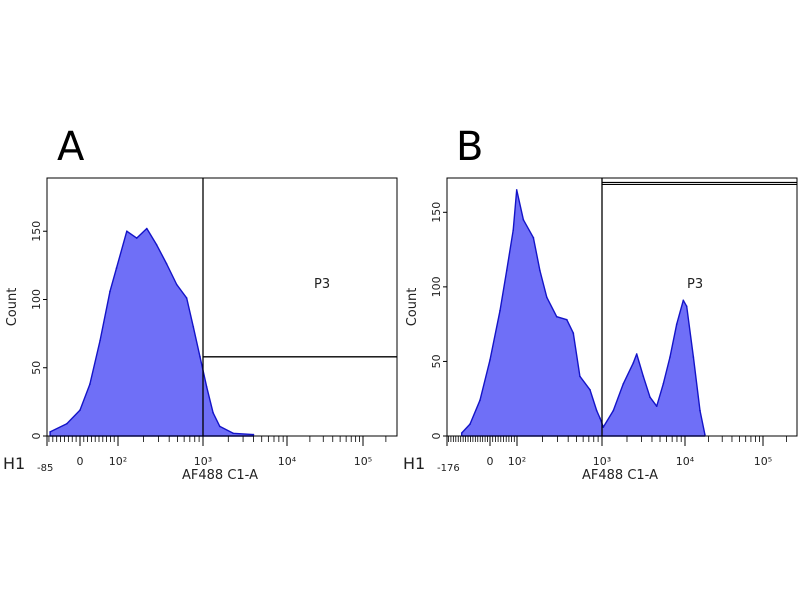 The height and width of the screenshot is (600, 800). What do you see at coordinates (448, 468) in the screenshot?
I see `x-min-label: -176` at bounding box center [448, 468].